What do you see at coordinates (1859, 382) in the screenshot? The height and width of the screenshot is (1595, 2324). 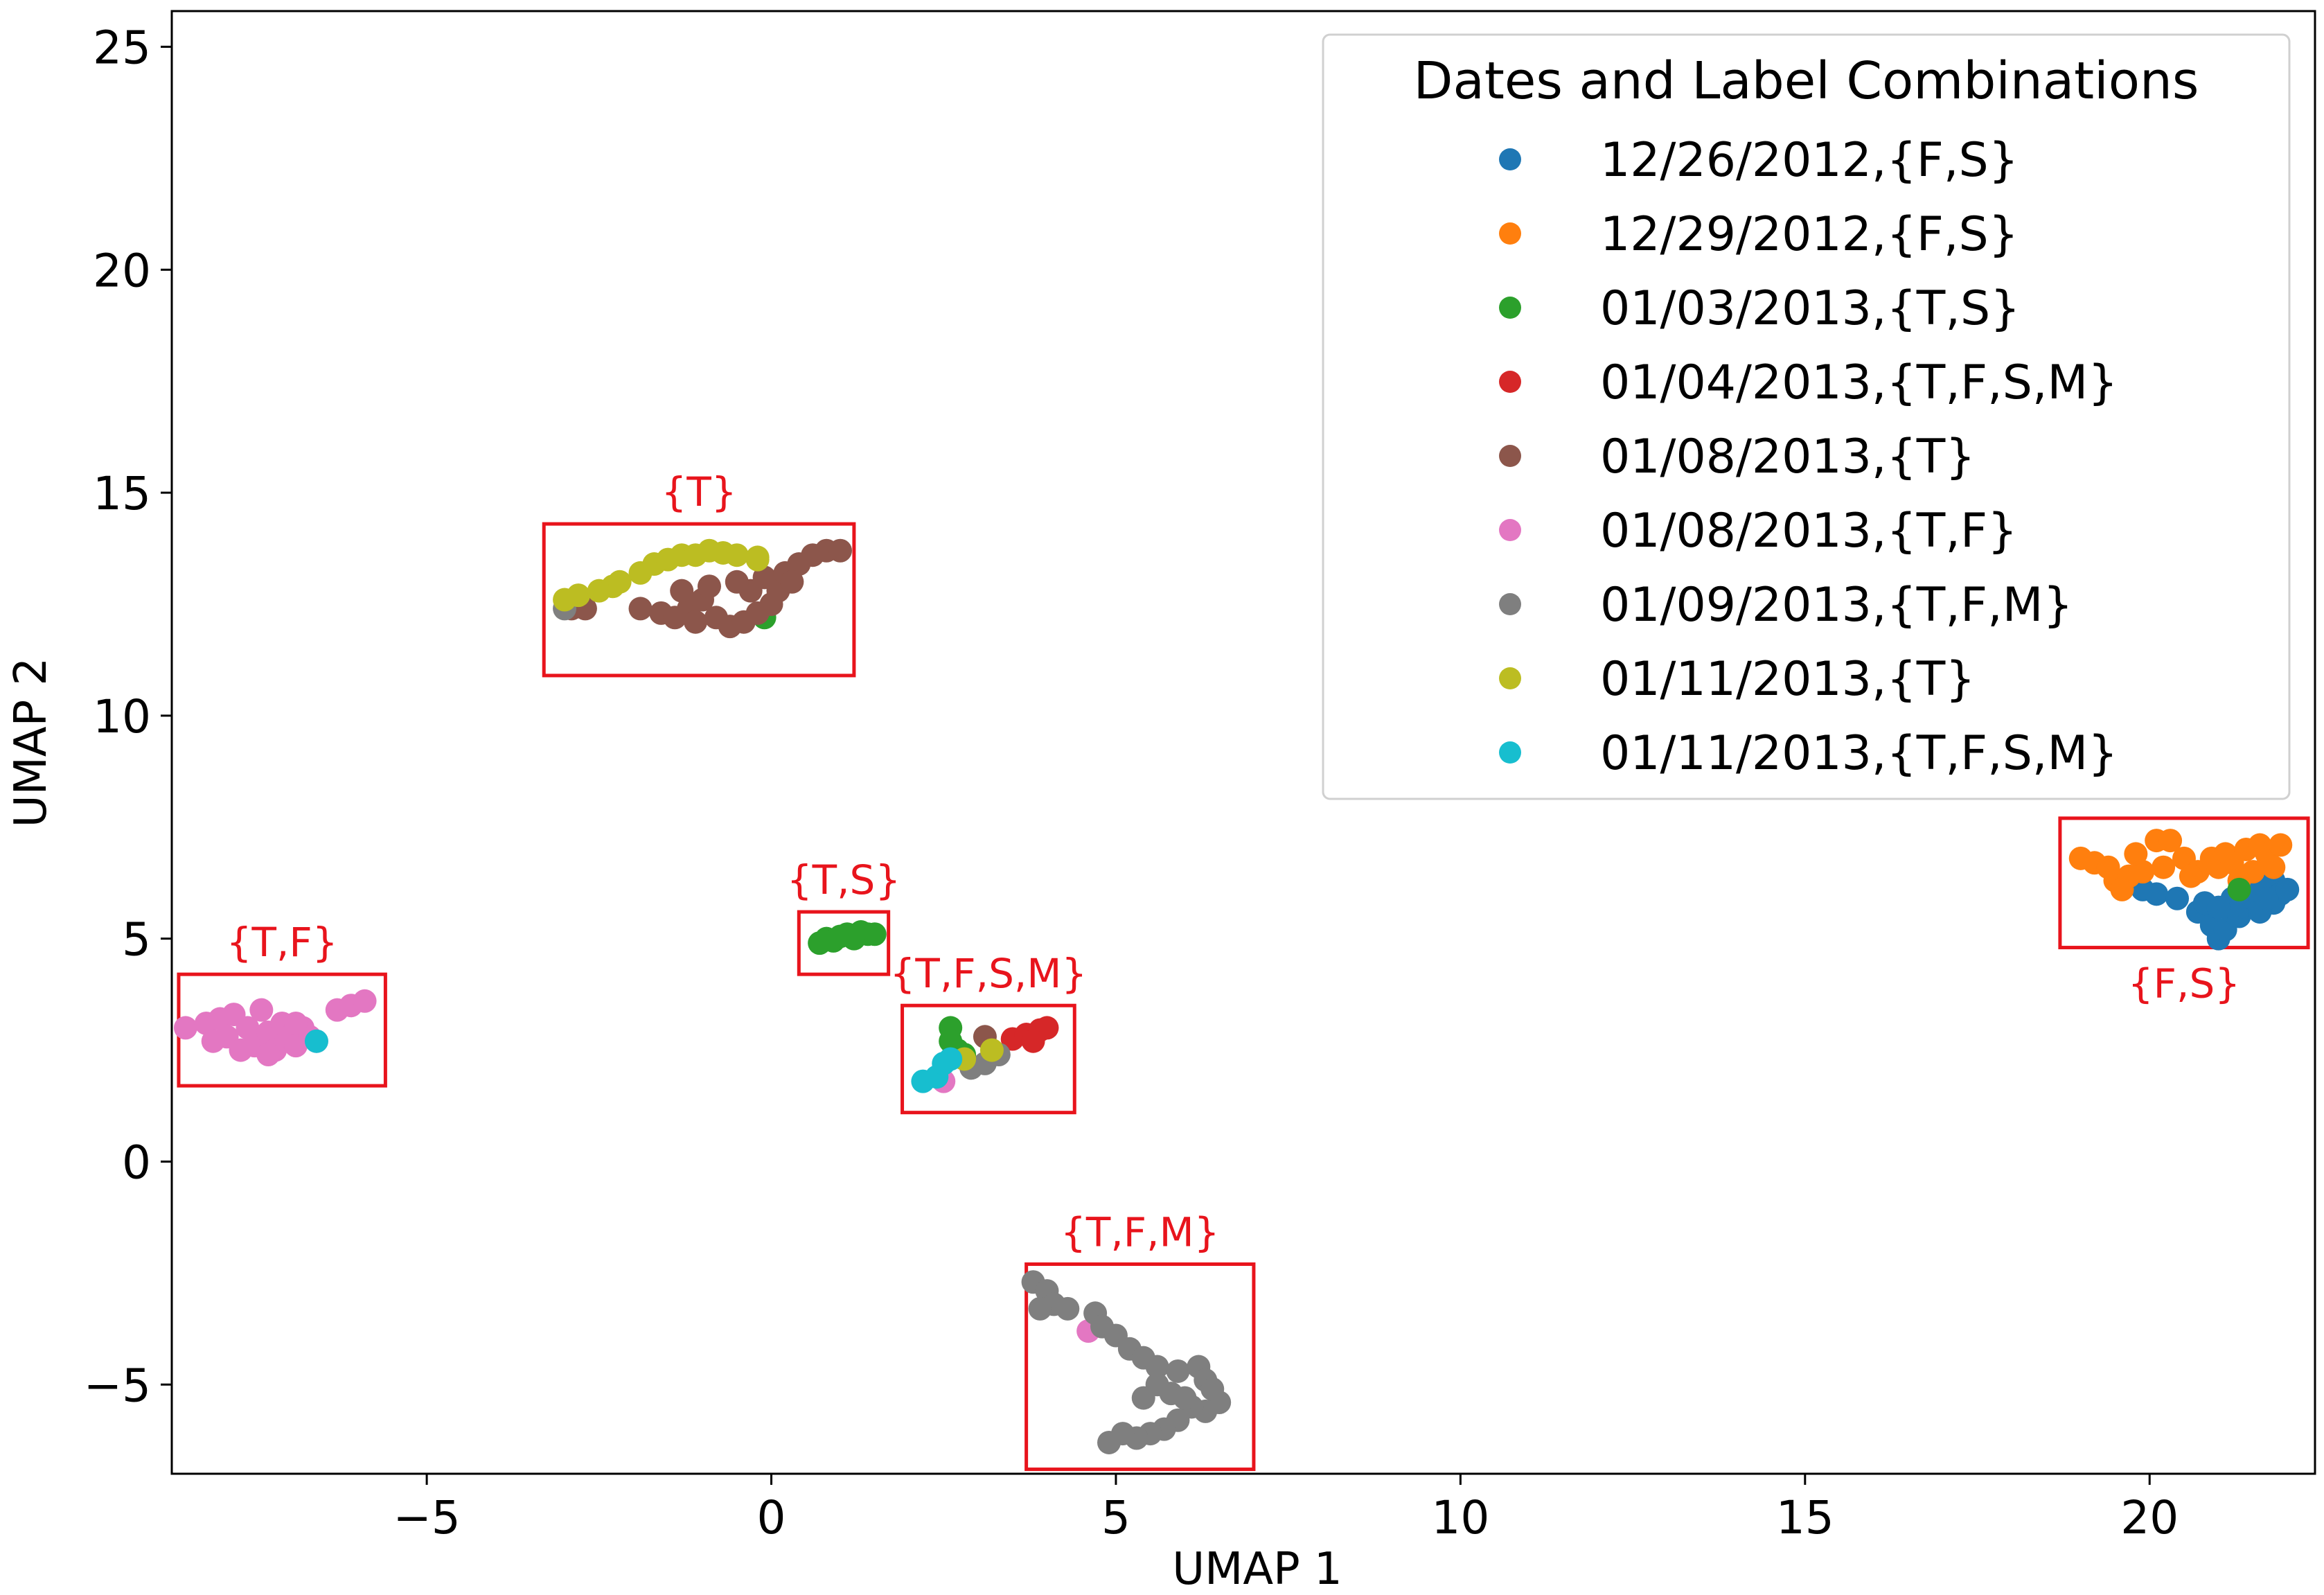 I see `legend-entry-label: 01/04/2013,{T,F,S,M}` at bounding box center [1859, 382].